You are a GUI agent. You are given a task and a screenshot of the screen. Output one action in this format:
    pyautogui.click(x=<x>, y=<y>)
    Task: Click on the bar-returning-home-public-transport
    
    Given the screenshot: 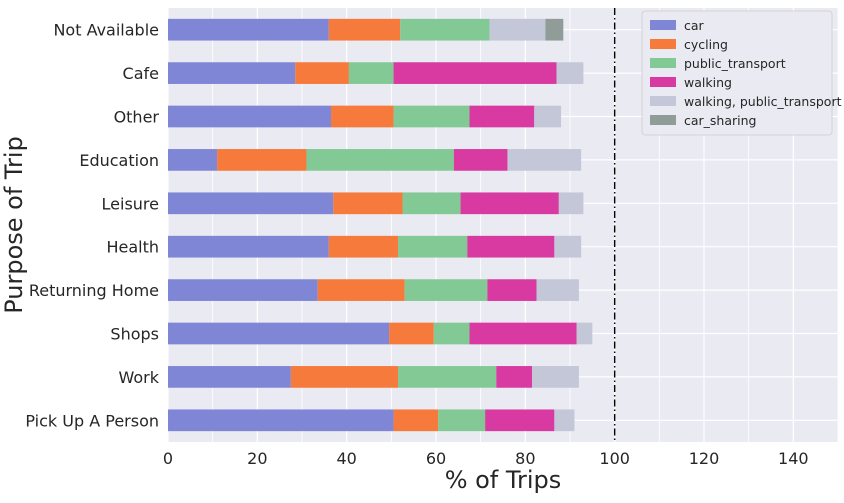 What is the action you would take?
    pyautogui.click(x=446, y=290)
    